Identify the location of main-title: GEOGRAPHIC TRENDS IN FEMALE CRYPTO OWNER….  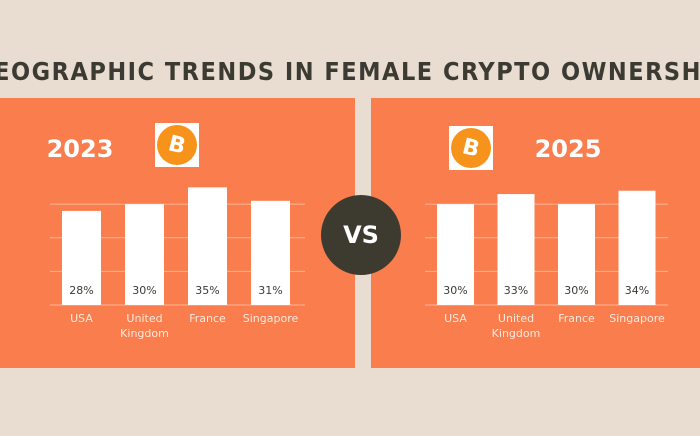
(350, 71).